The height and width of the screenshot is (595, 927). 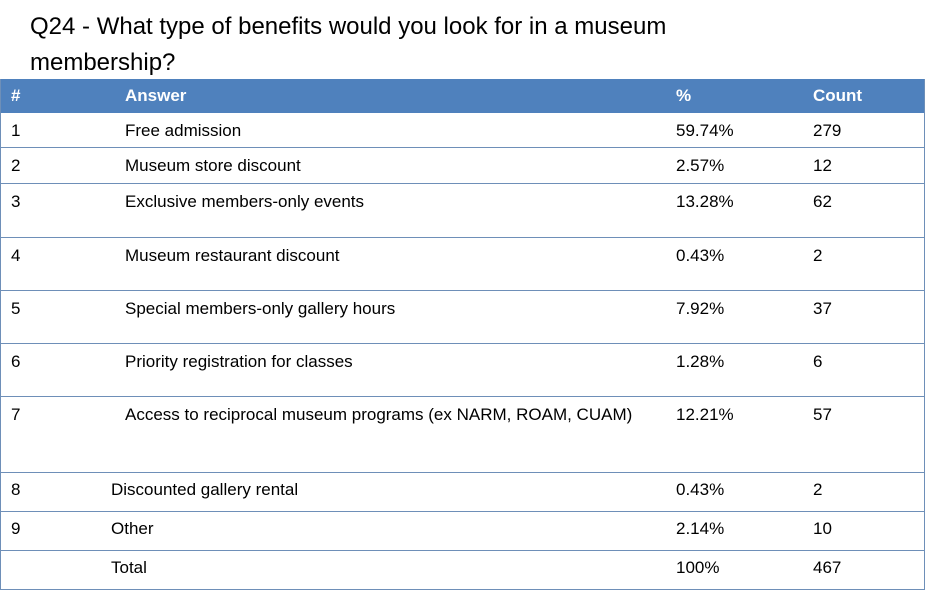 What do you see at coordinates (822, 528) in the screenshot?
I see `count: 10` at bounding box center [822, 528].